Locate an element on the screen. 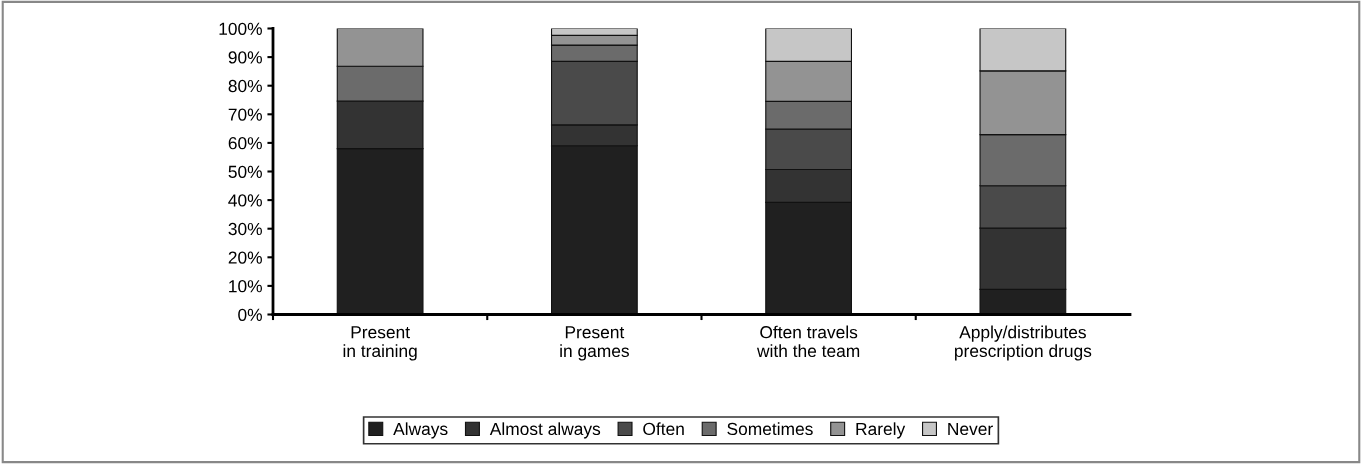 This screenshot has width=1362, height=464. y-tick-label: 30% is located at coordinates (245, 229).